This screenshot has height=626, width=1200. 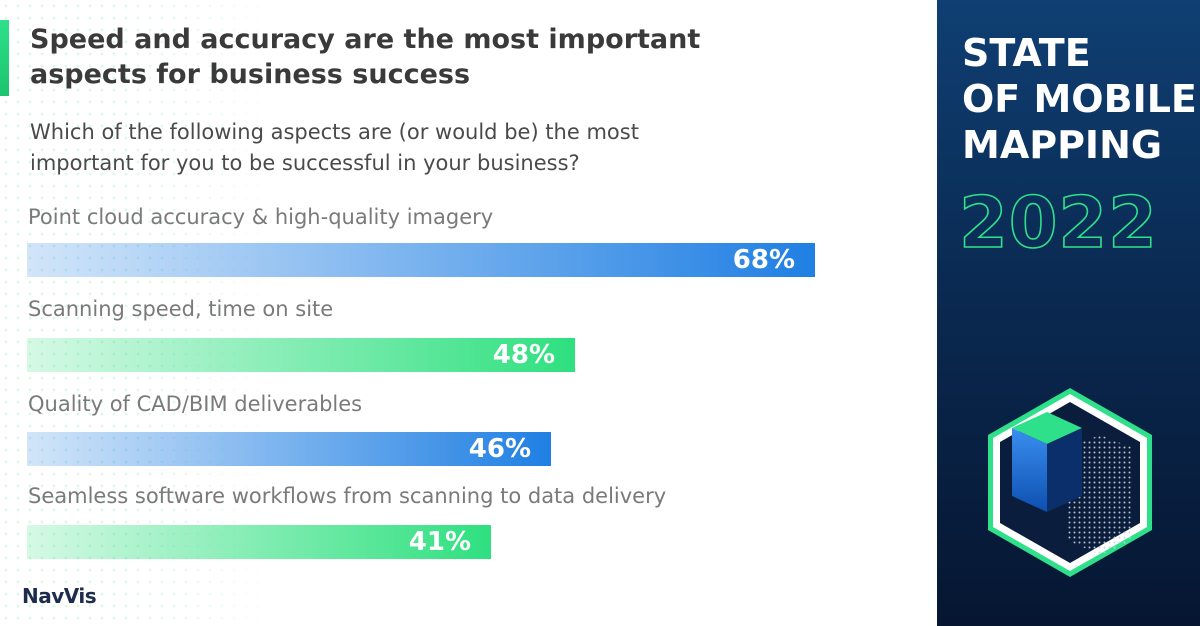 What do you see at coordinates (499, 449) in the screenshot?
I see `value-label: 46%` at bounding box center [499, 449].